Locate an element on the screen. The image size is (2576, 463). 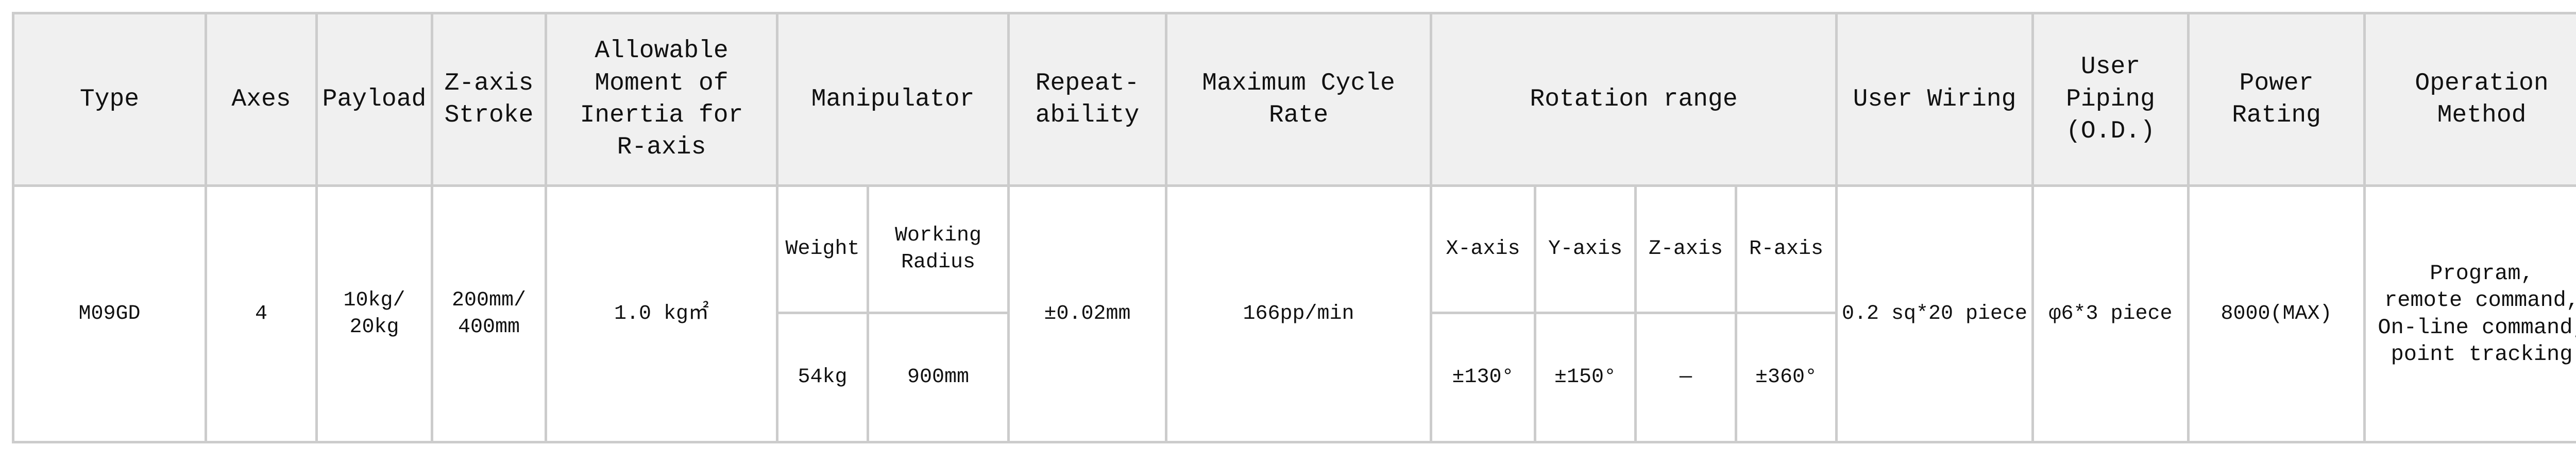
header-user-wiring: User Wiring is located at coordinates (1935, 100).